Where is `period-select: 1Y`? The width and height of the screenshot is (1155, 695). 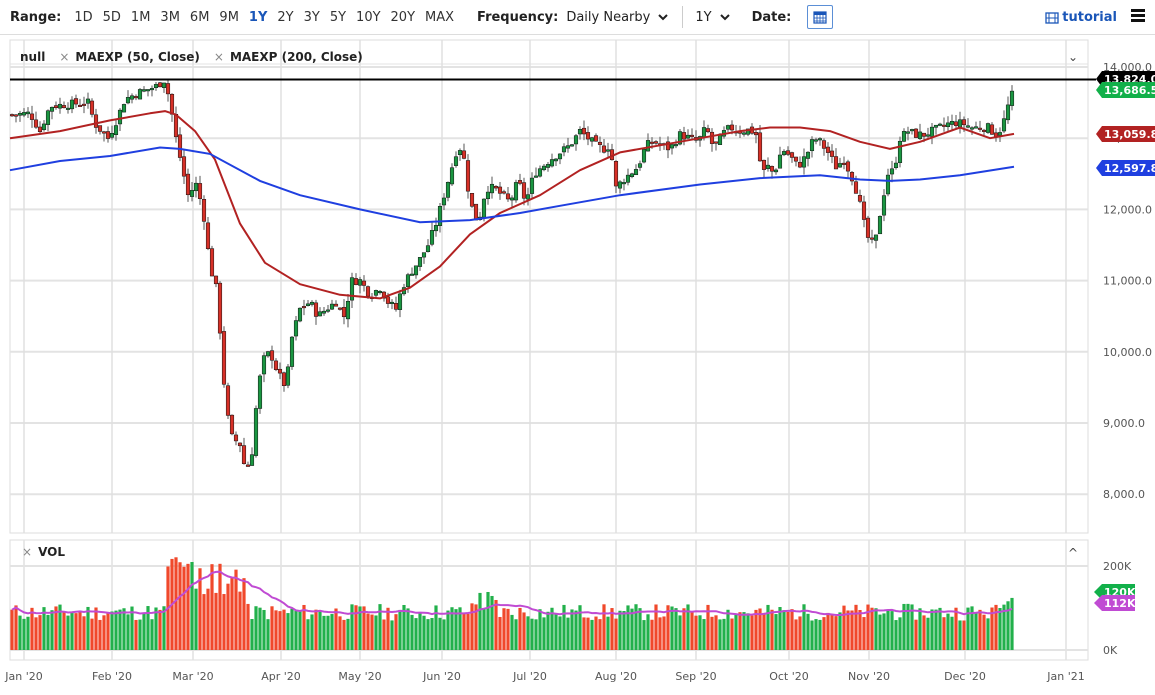 period-select: 1Y is located at coordinates (712, 17).